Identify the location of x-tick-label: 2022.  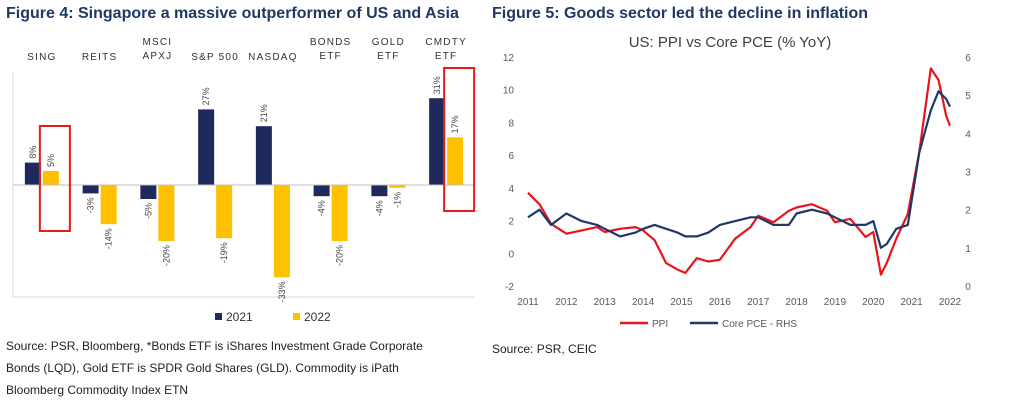
(950, 302).